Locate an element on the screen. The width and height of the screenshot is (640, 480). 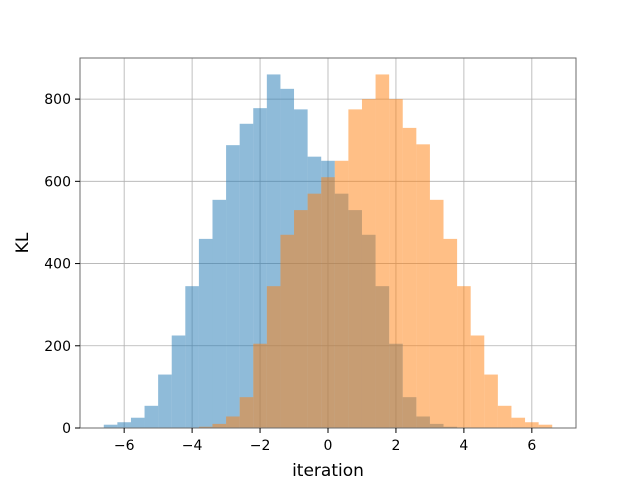
y-tick-label: 400 is located at coordinates (57, 265).